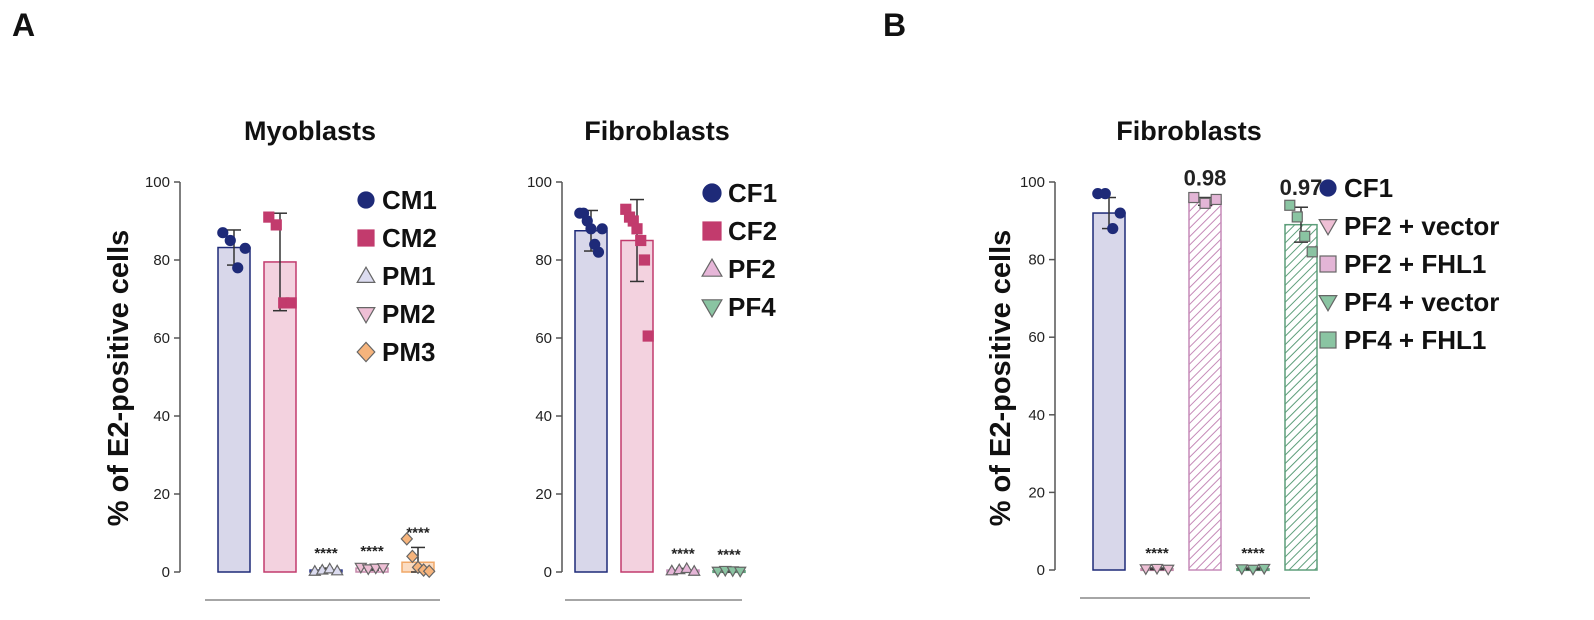 The image size is (1594, 620). Describe the element at coordinates (366, 274) in the screenshot. I see `myoblasts-legend-marker-pm1` at that location.